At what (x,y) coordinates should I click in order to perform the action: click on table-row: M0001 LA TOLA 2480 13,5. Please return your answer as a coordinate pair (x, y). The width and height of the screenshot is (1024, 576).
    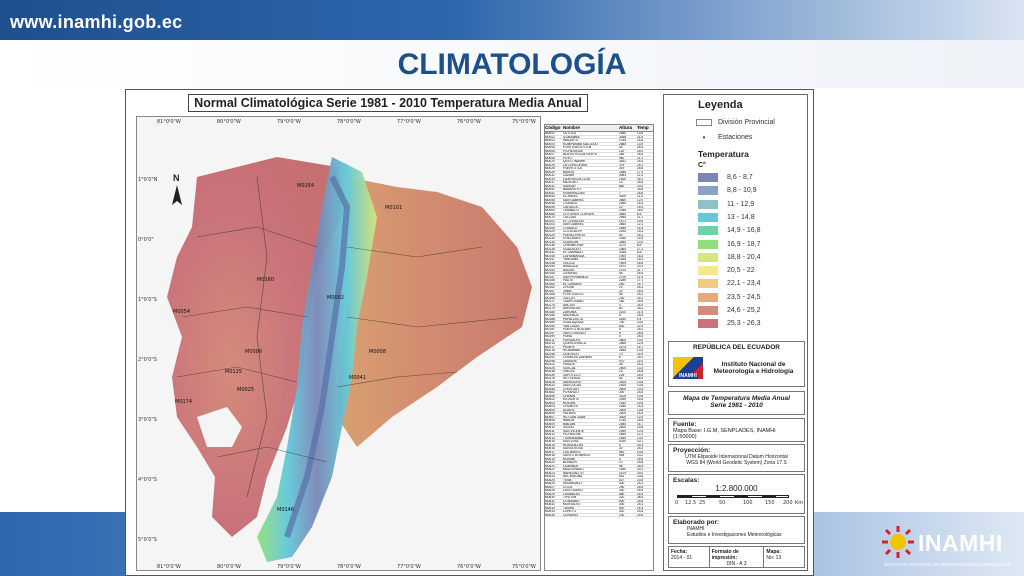
    Looking at the image, I should click on (599, 134).